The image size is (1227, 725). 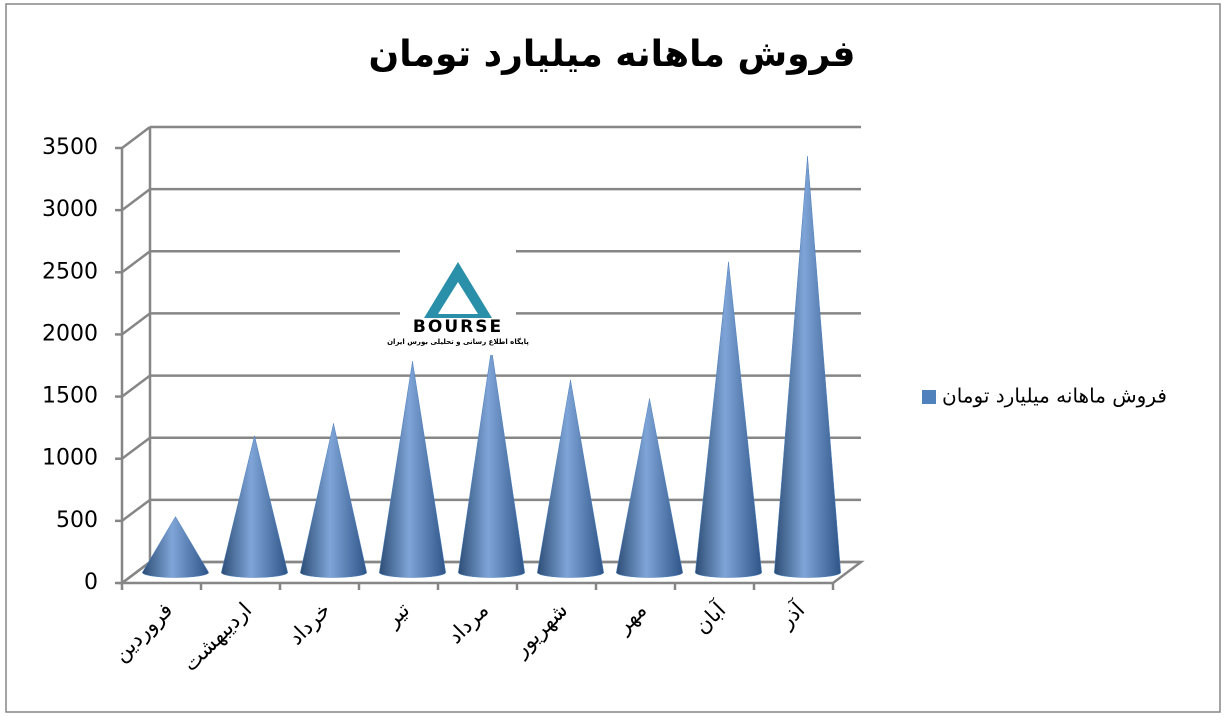 I want to click on y-tick-label: 2000, so click(x=70, y=333).